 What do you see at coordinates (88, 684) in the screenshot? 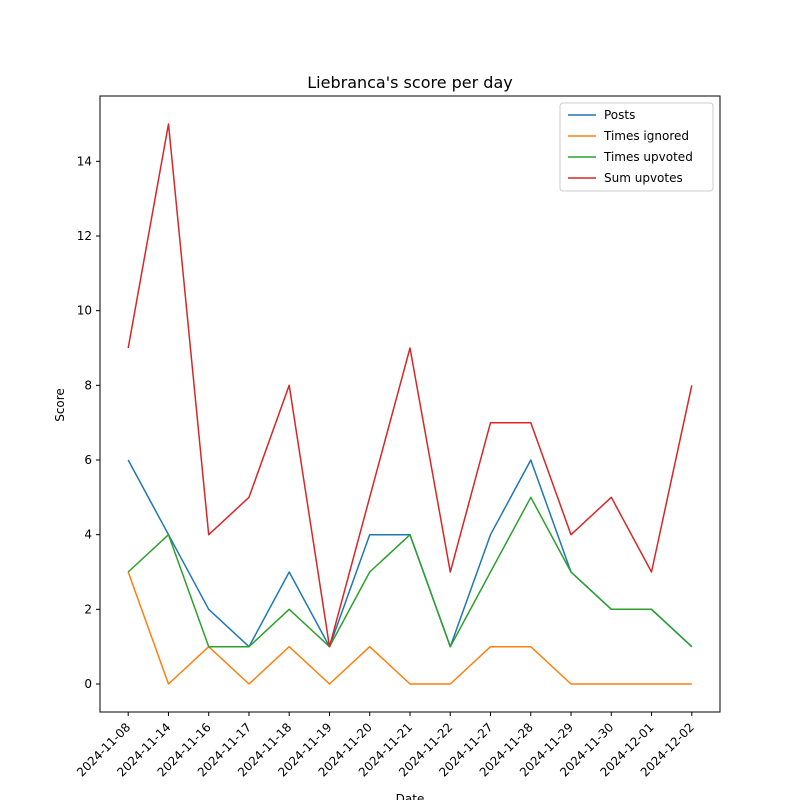
I see `y-tick-label: 0` at bounding box center [88, 684].